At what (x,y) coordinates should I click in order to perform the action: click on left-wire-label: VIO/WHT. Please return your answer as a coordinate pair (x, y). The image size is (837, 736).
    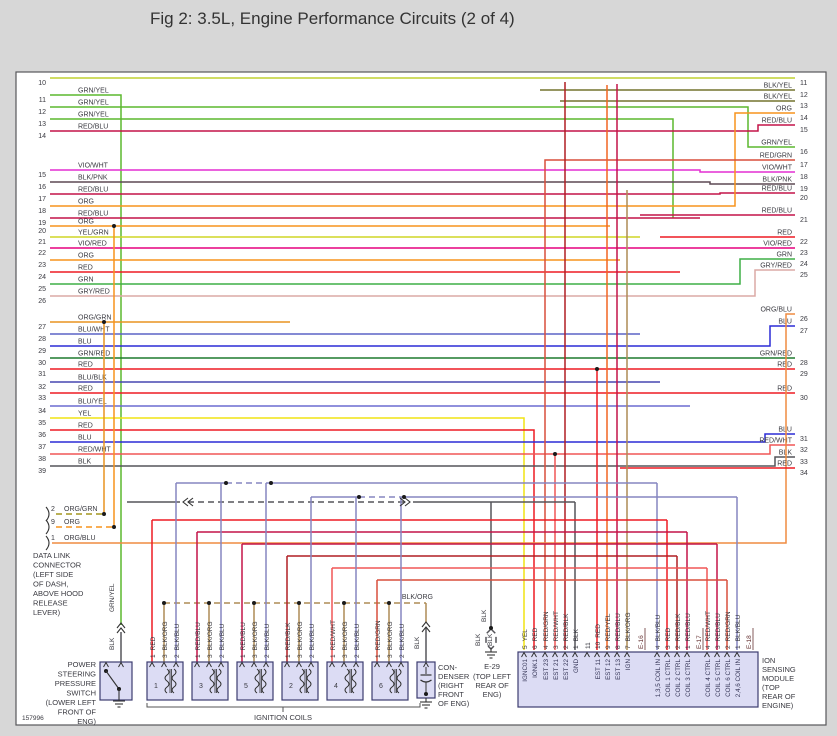
    Looking at the image, I should click on (93, 166).